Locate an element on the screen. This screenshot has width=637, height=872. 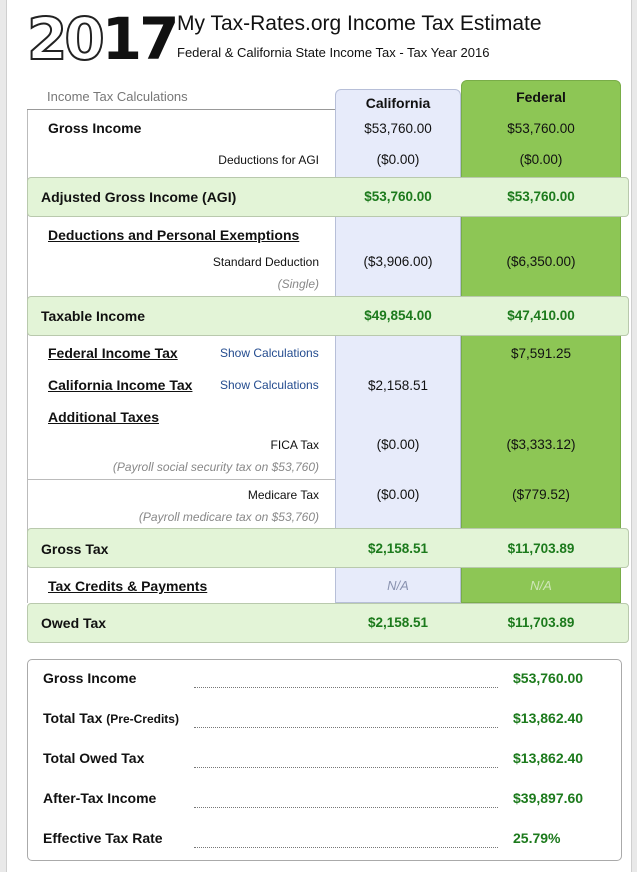
deductions-agi-fed: ($0.00) is located at coordinates (541, 159).